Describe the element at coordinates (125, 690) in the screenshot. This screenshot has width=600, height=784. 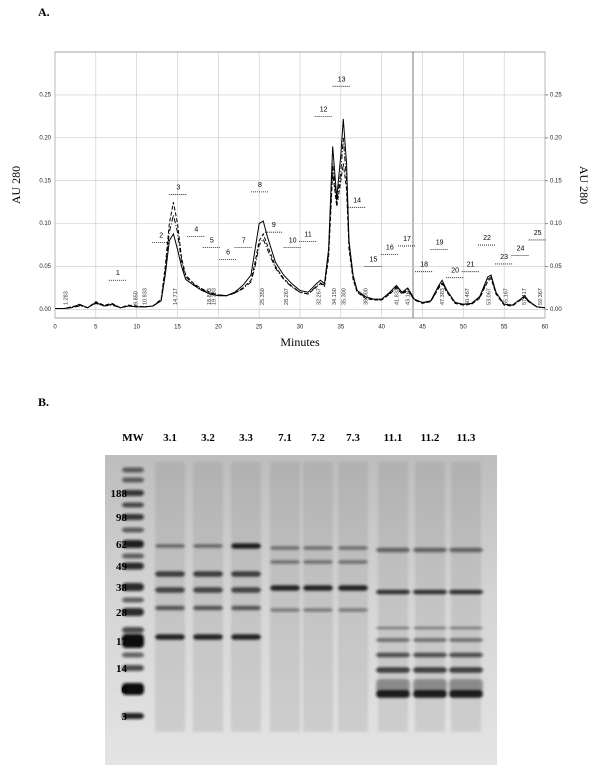
I see `mw-label: 6` at that location.